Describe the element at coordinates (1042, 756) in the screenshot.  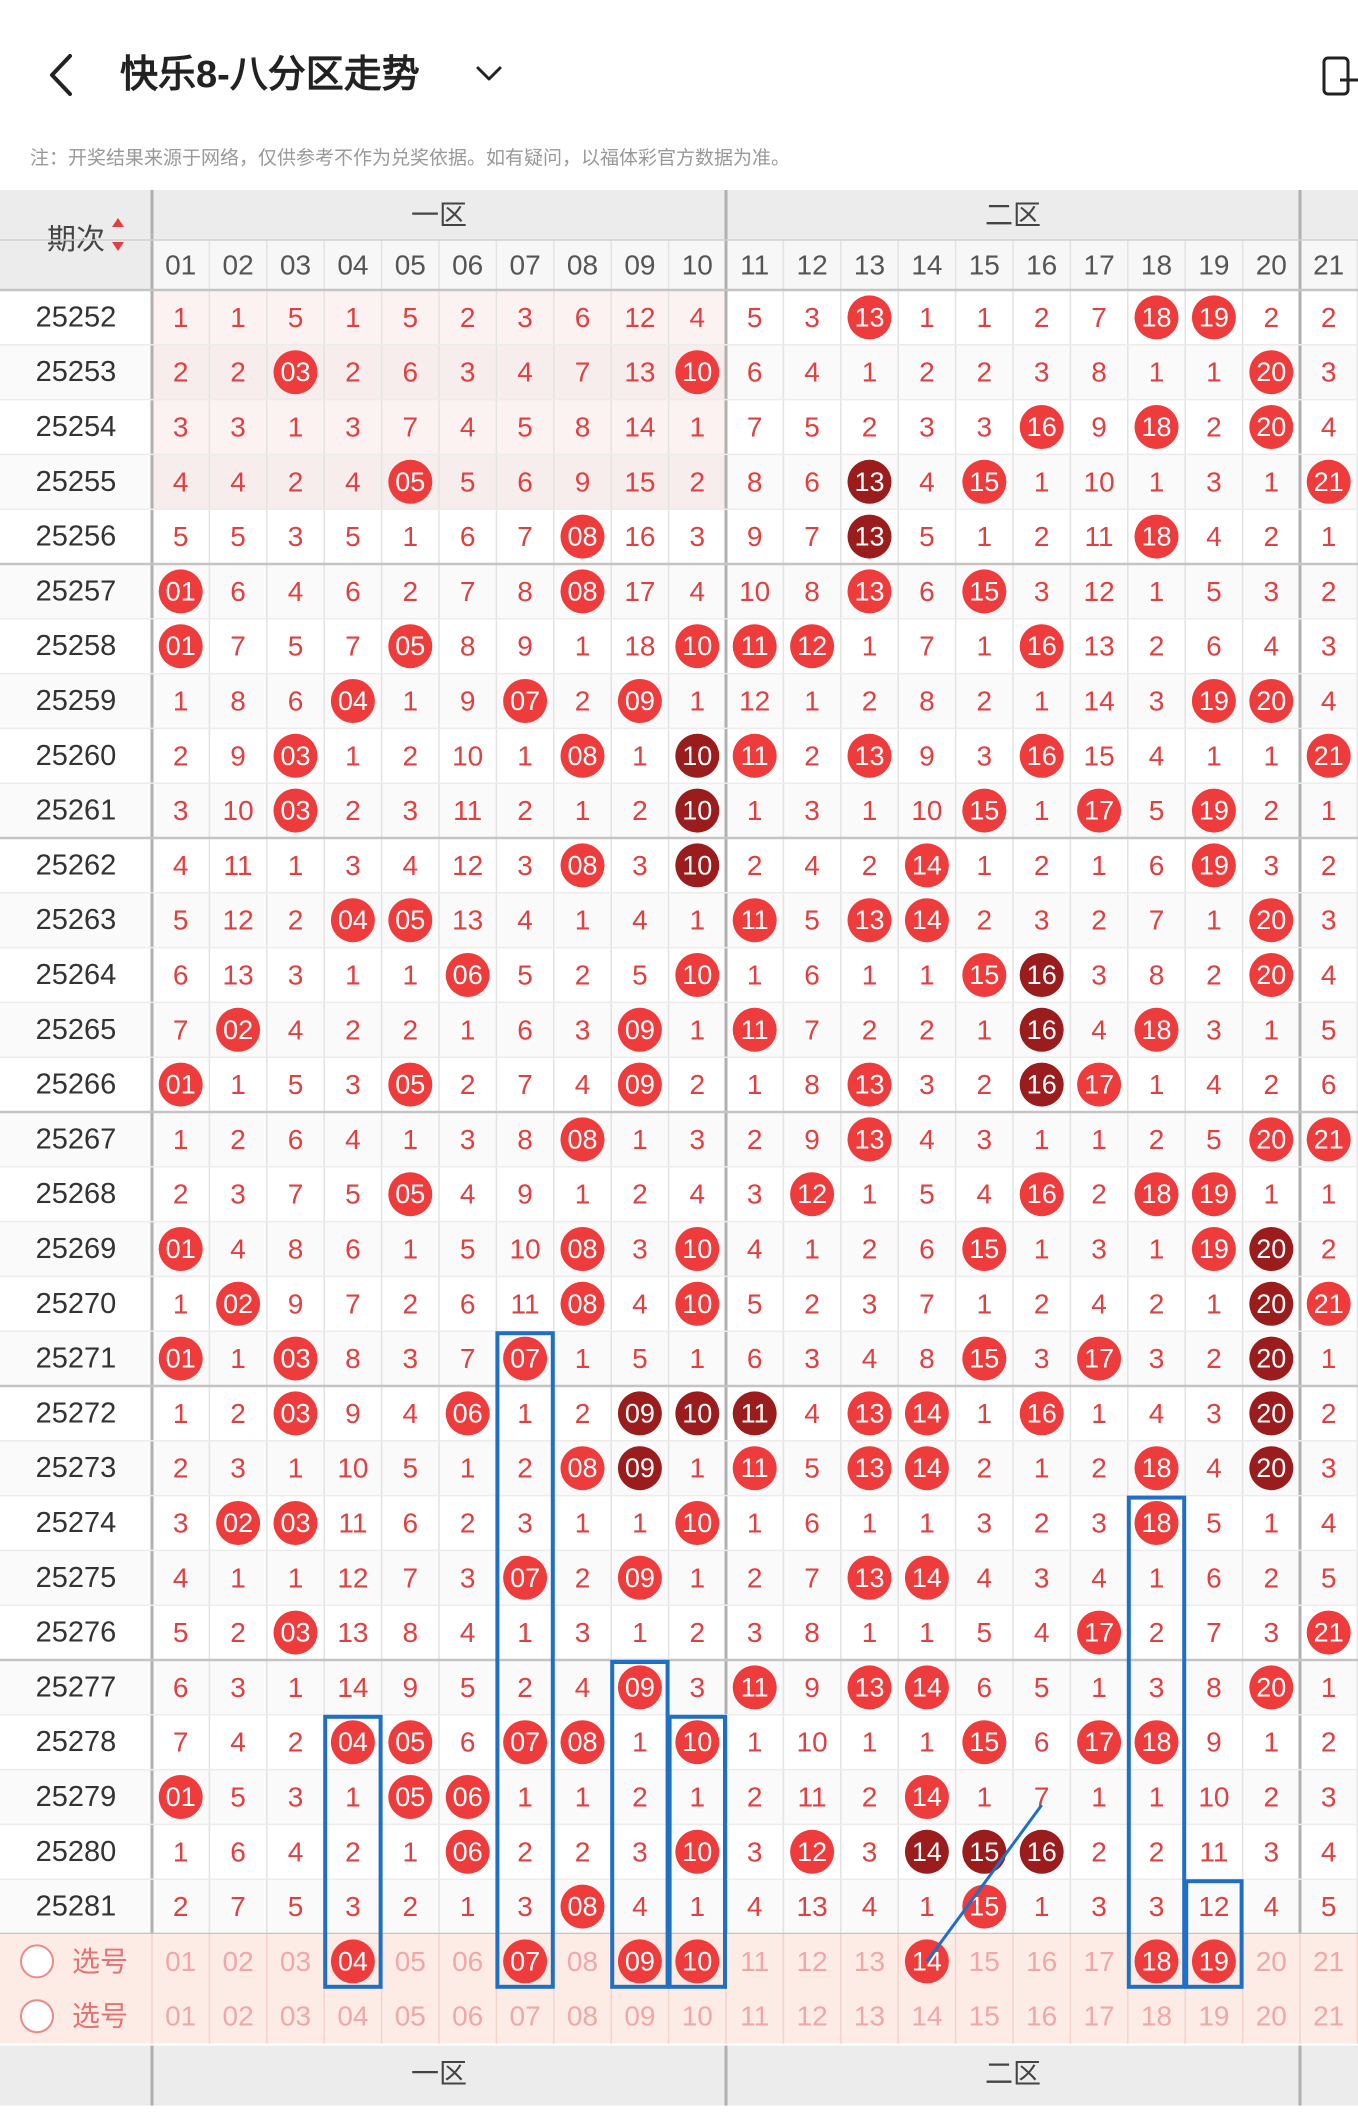
I see `drawn-number: 16` at that location.